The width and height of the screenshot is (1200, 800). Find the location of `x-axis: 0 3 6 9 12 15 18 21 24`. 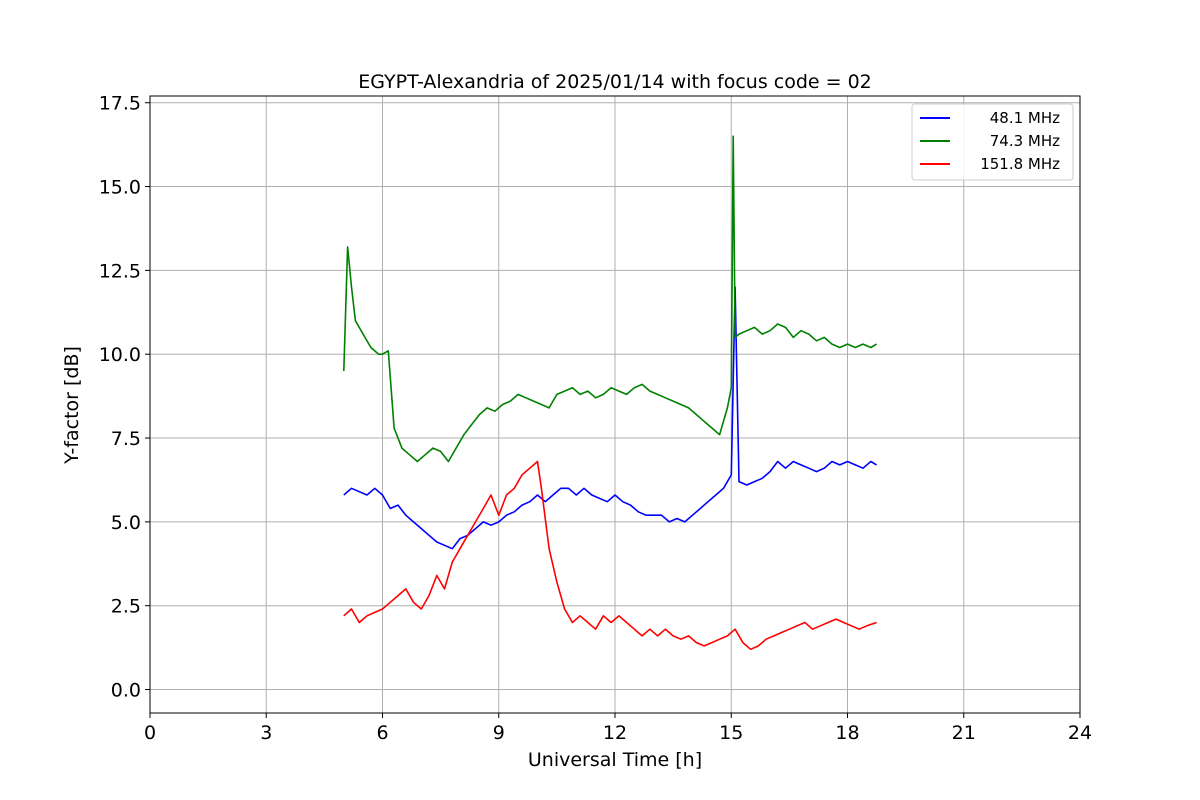

x-axis: 0 3 6 9 12 15 18 21 24 is located at coordinates (618, 728).